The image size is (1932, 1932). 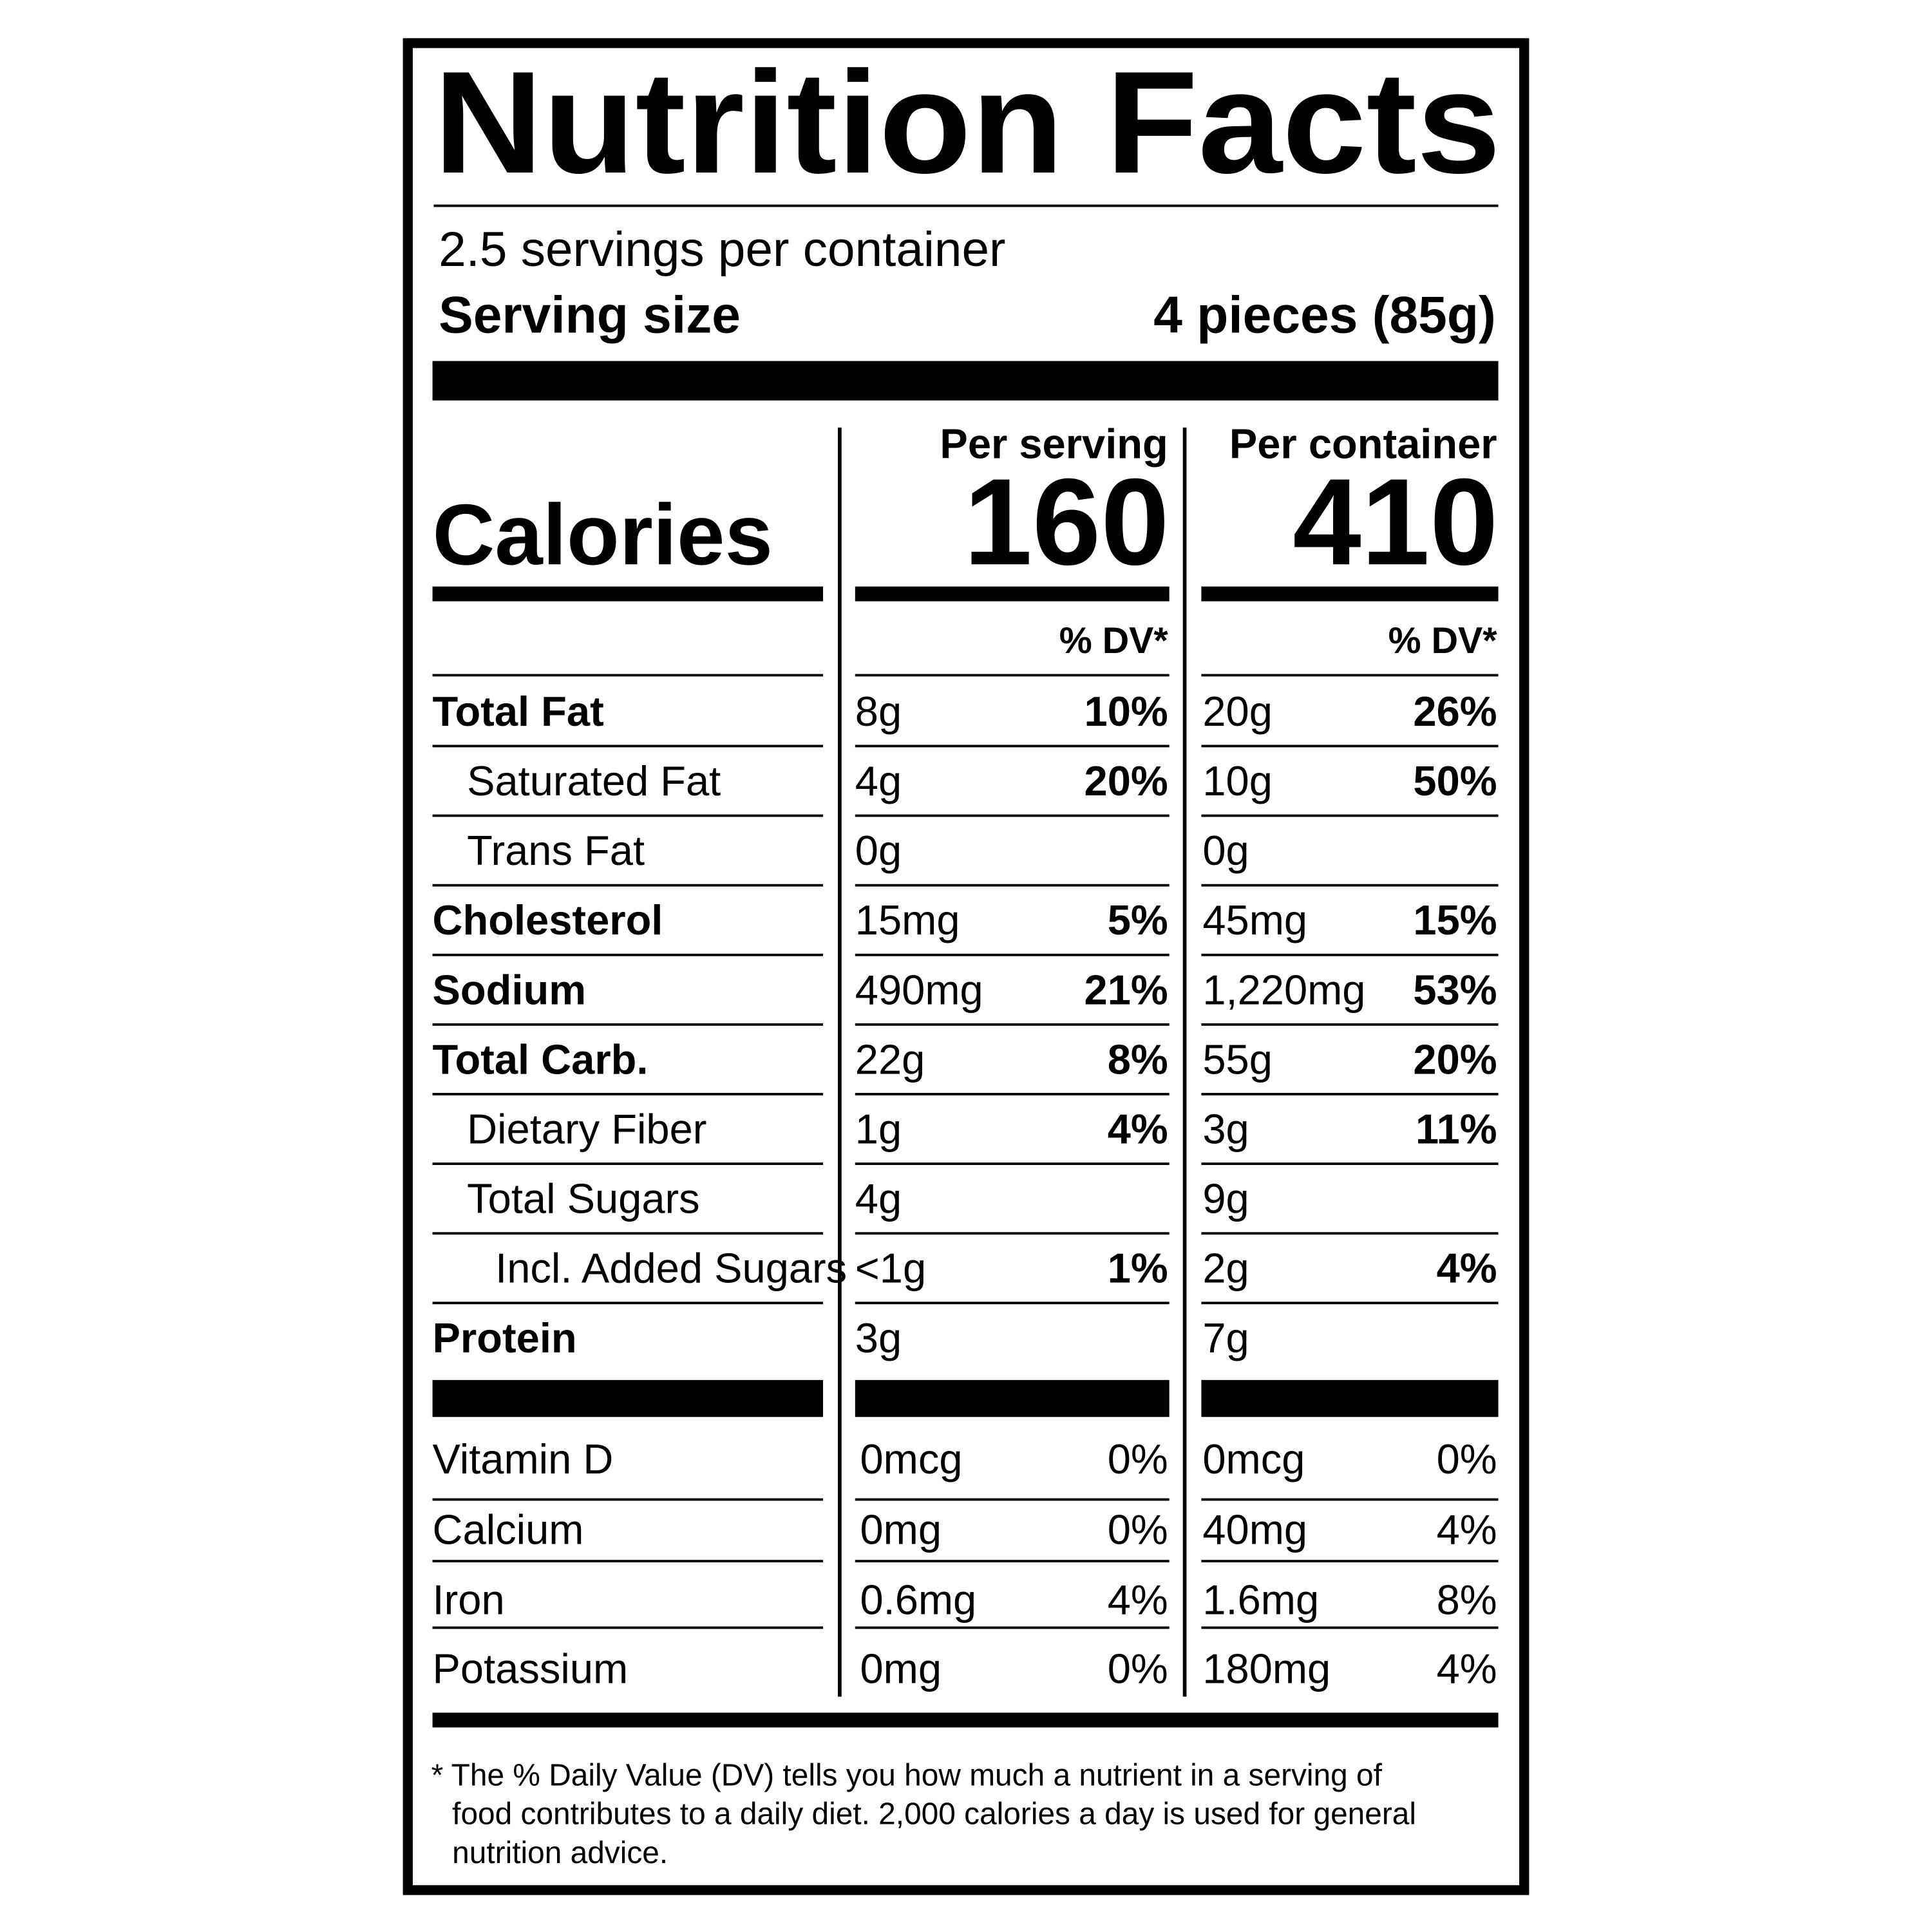 I want to click on vitamin-dv: 8%, so click(x=1467, y=1599).